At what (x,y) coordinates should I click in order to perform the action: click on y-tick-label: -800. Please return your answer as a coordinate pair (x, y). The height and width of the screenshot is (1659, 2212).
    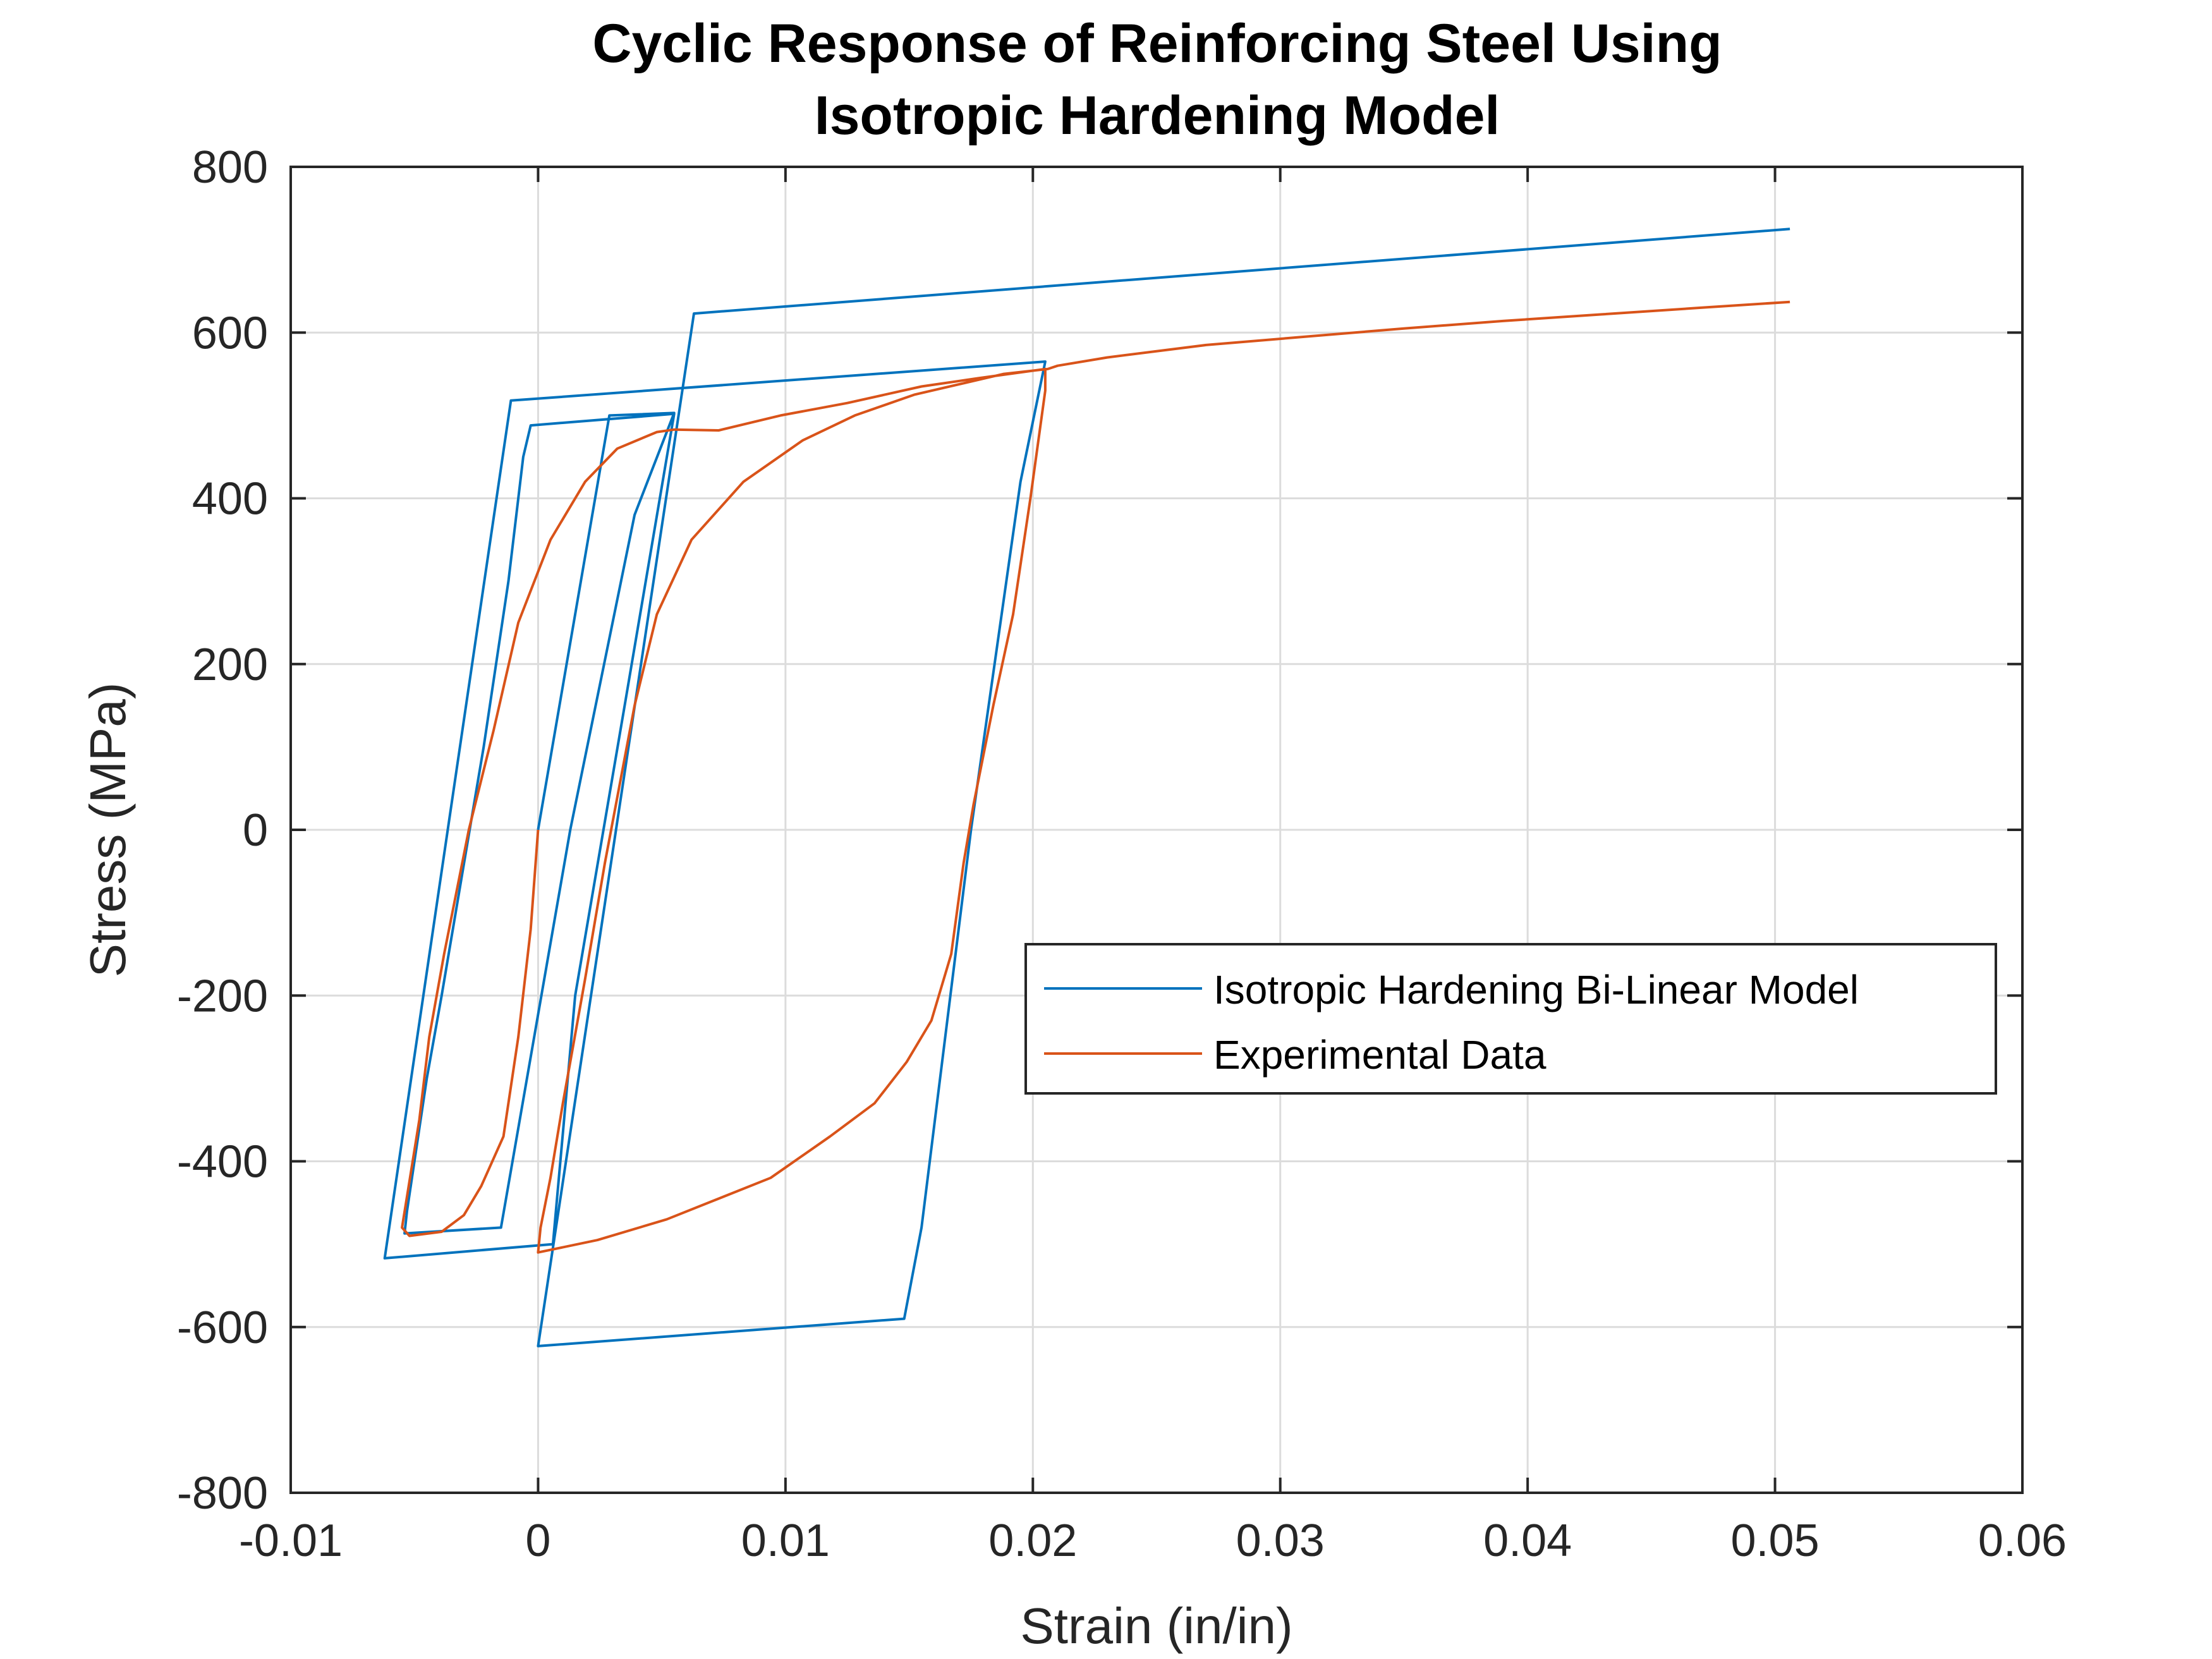
    Looking at the image, I should click on (222, 1494).